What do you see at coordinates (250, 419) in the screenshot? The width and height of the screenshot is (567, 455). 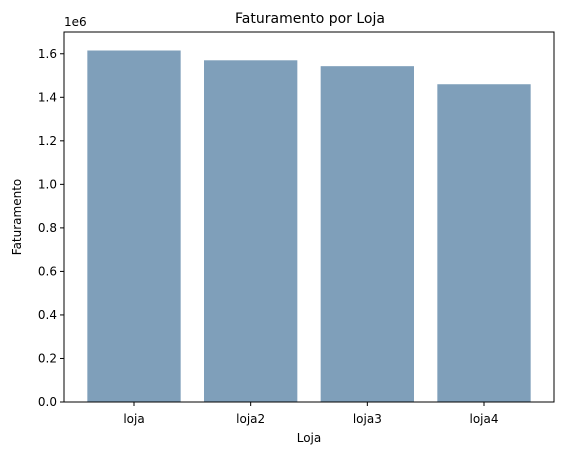 I see `x-tick-label: loja2` at bounding box center [250, 419].